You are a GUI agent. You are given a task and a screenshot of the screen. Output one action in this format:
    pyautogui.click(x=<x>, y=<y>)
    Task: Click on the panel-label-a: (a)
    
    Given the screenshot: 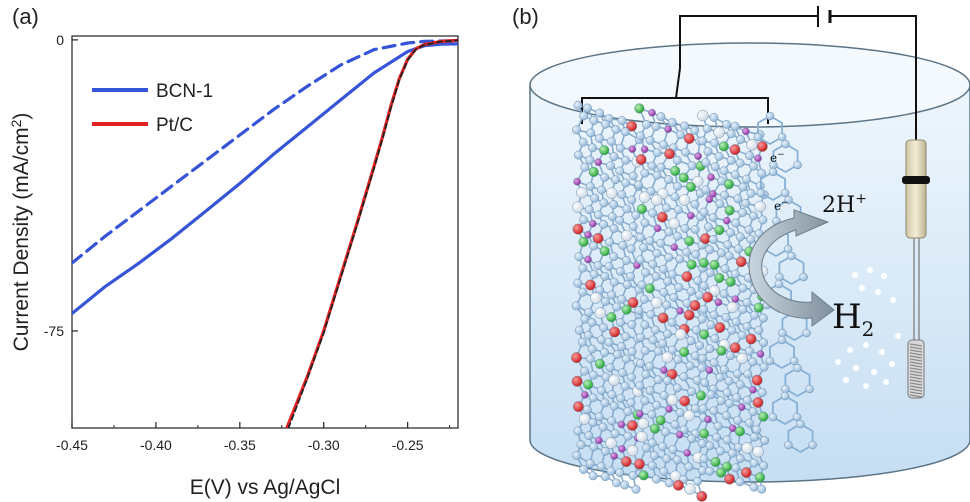 What is the action you would take?
    pyautogui.click(x=25, y=16)
    